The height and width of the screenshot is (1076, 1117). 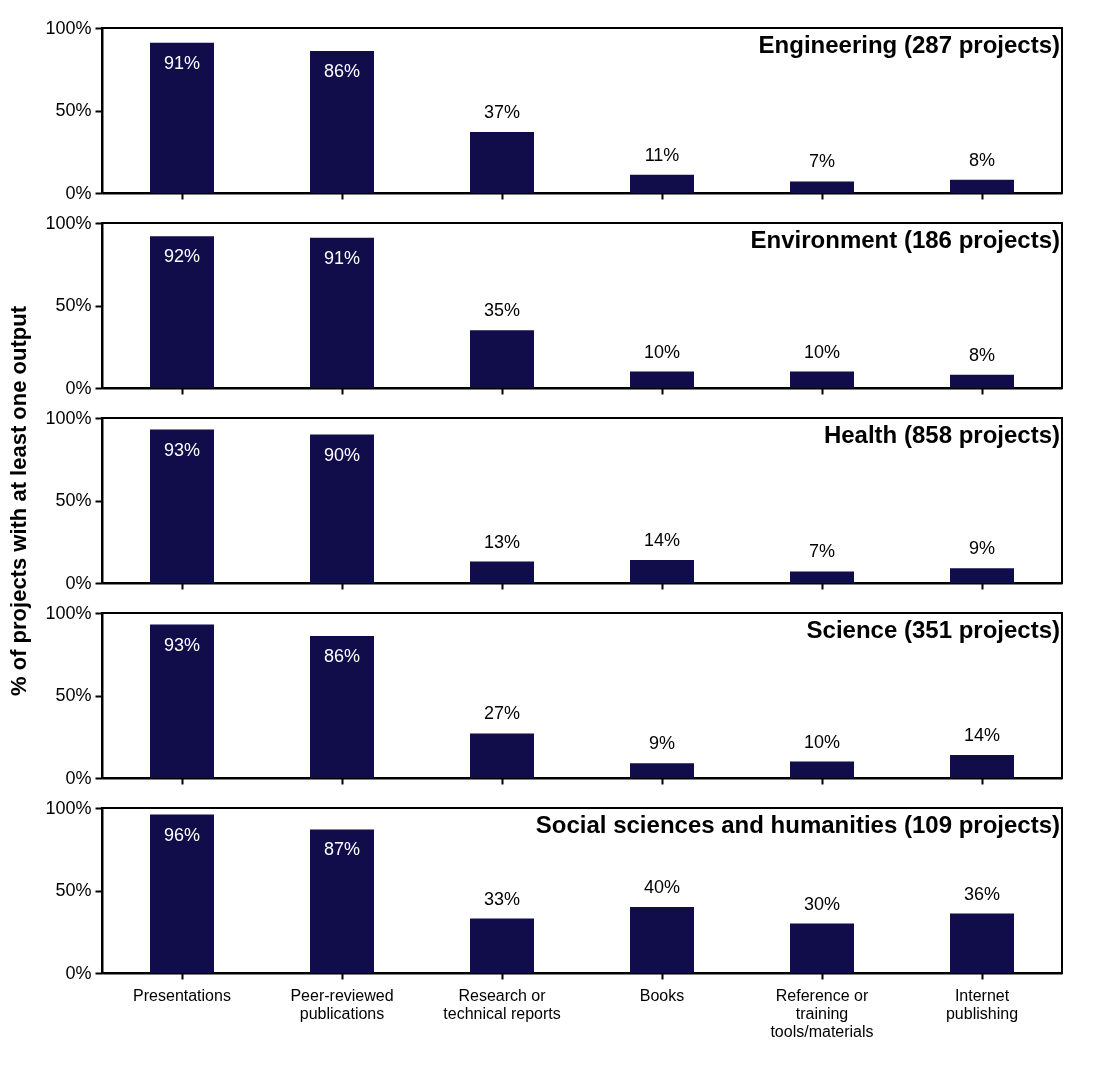 What do you see at coordinates (909, 44) in the screenshot?
I see `chart-title: Engineering (287 projects)` at bounding box center [909, 44].